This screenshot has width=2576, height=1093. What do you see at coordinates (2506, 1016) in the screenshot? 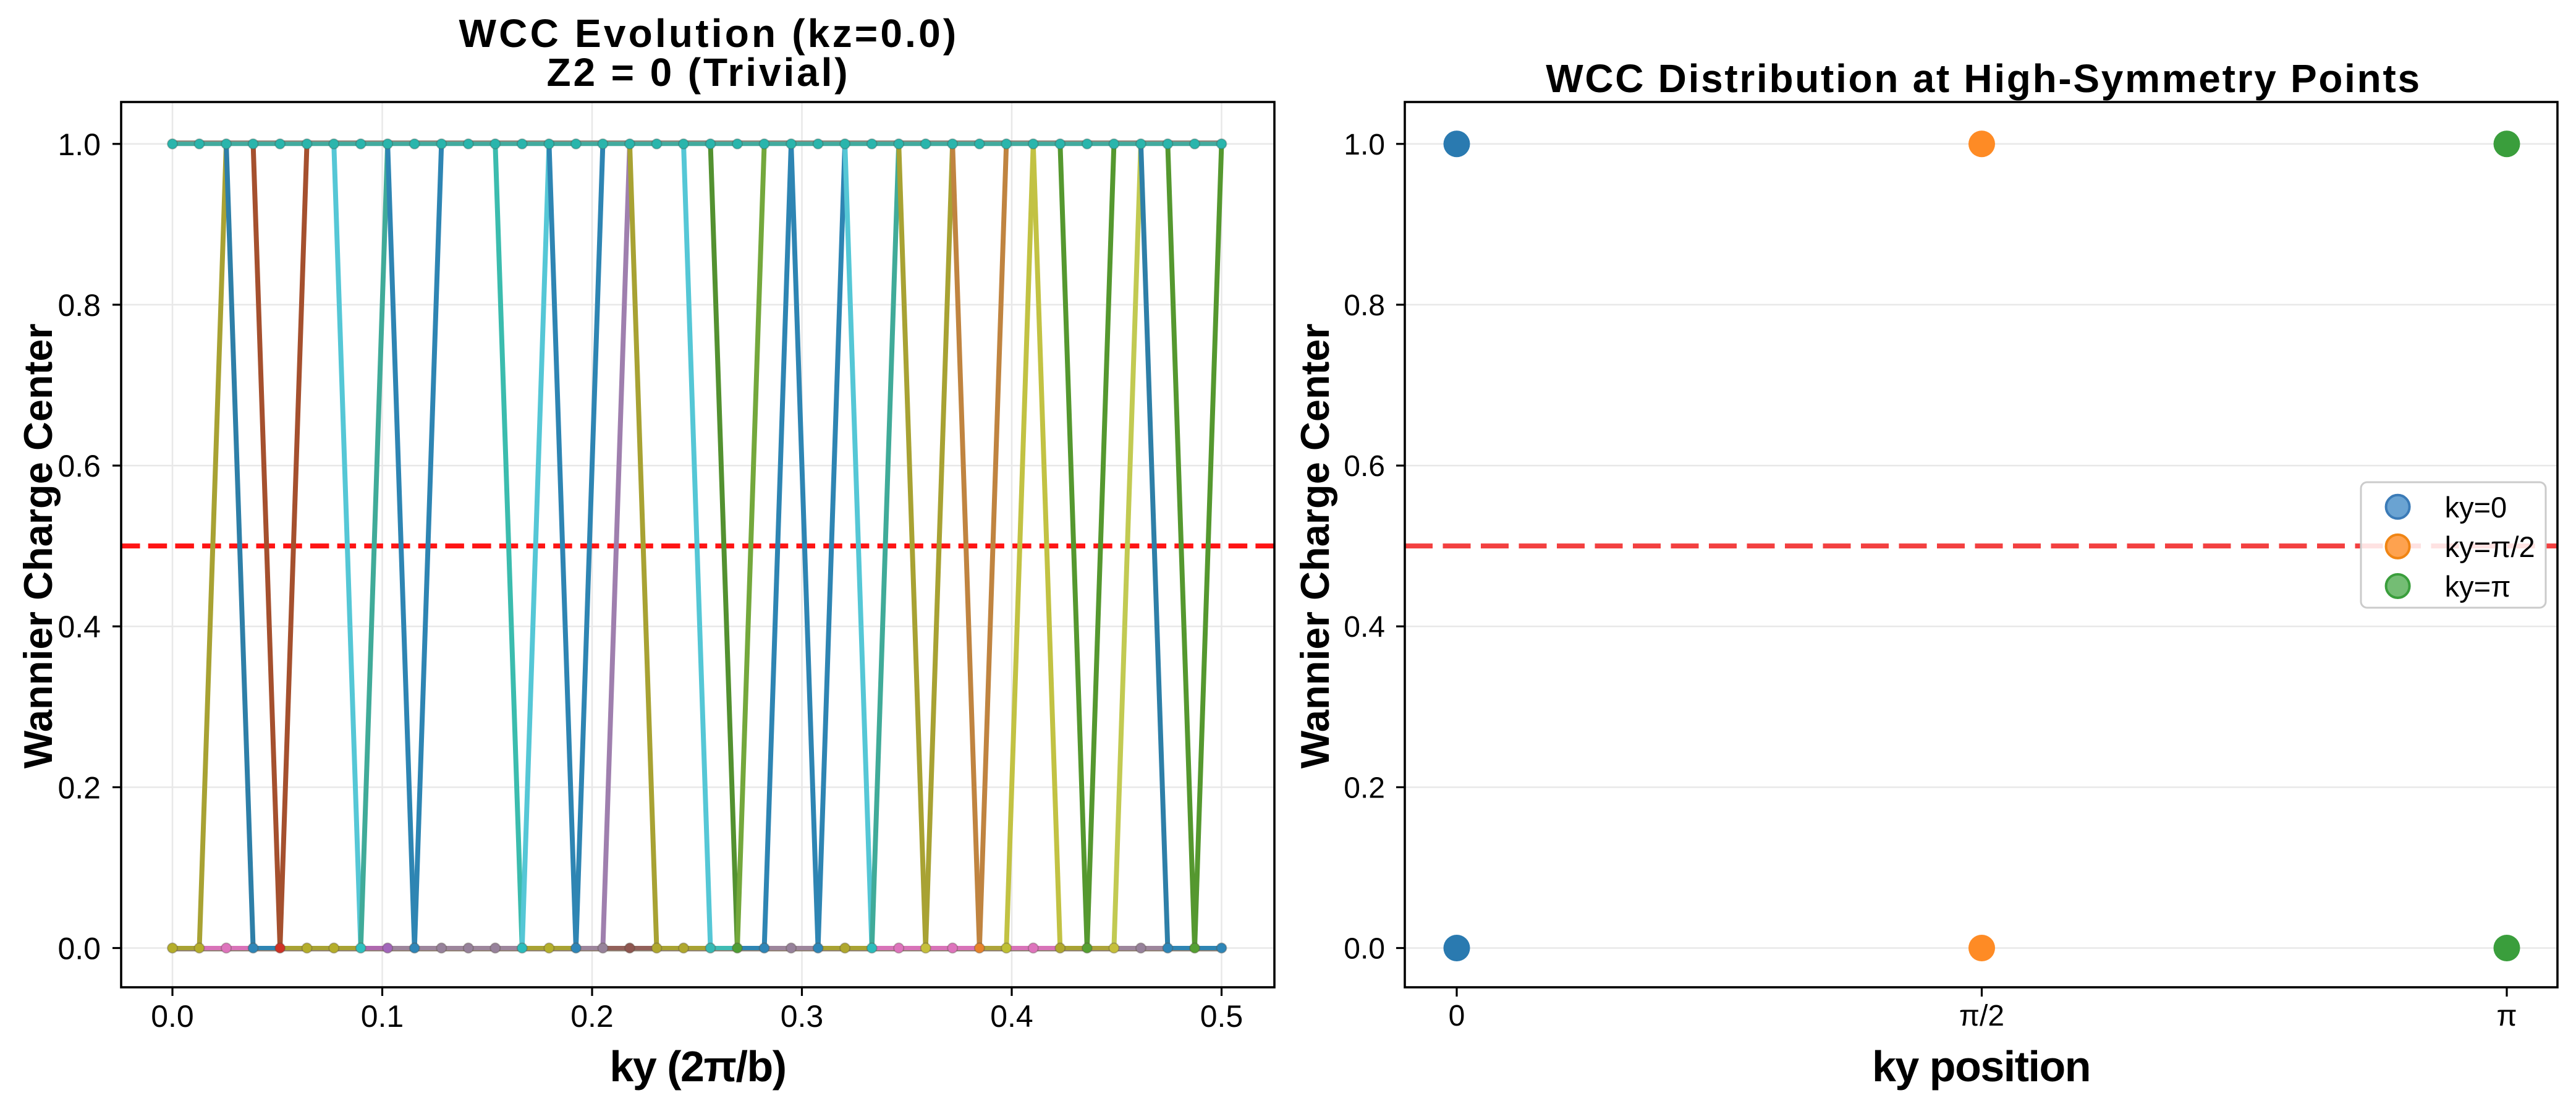
I see `svg-text: π` at bounding box center [2506, 1016].